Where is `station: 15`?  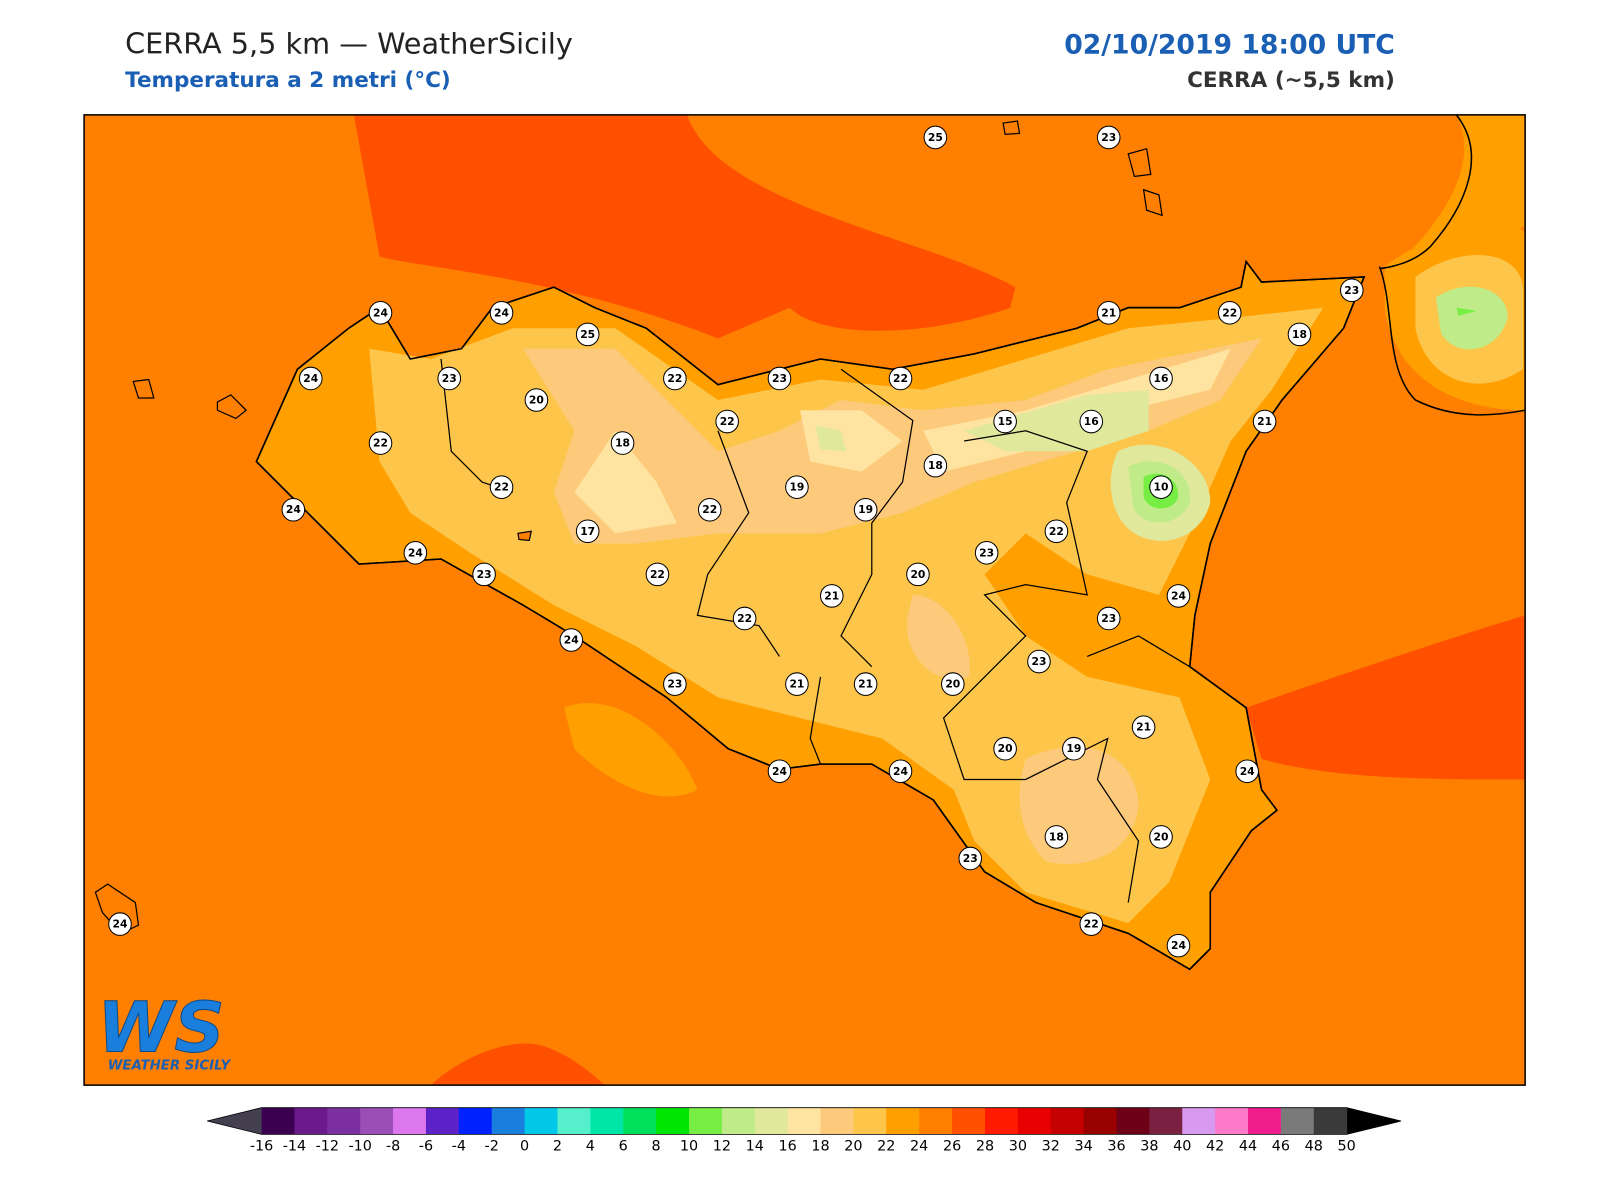 station: 15 is located at coordinates (1005, 421).